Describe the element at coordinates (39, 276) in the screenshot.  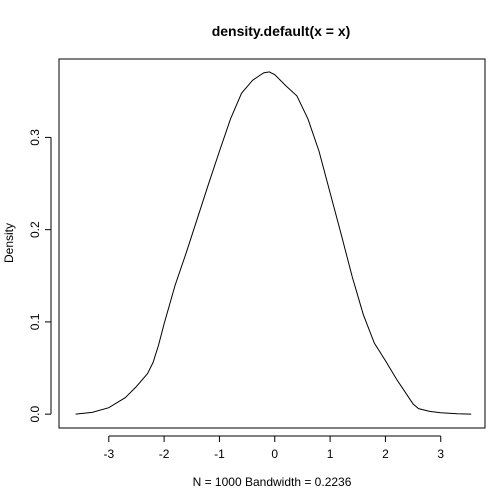
I see `y-axis-ticks: 0.0 0.1 0.2 0.3` at that location.